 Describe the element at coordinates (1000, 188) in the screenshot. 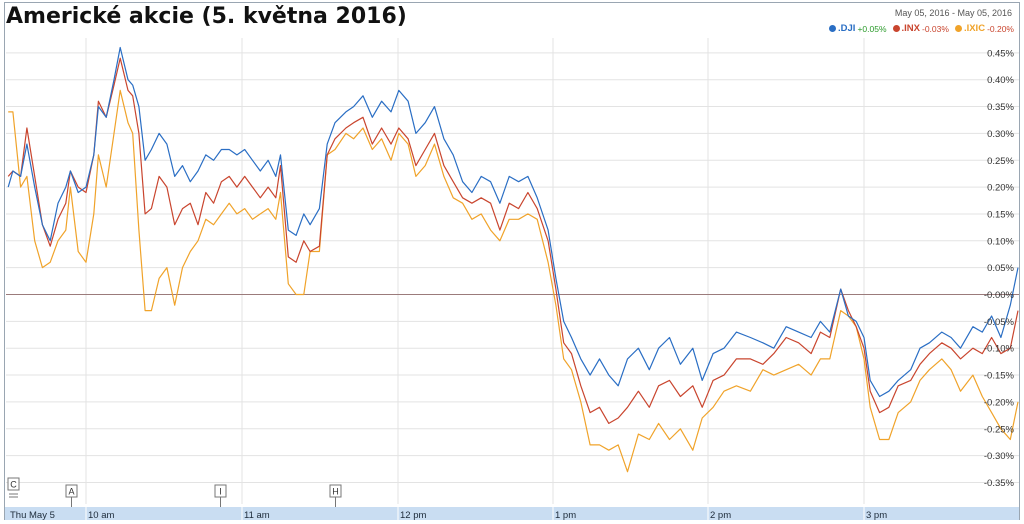

I see `y-tick-label: 0.20%` at that location.